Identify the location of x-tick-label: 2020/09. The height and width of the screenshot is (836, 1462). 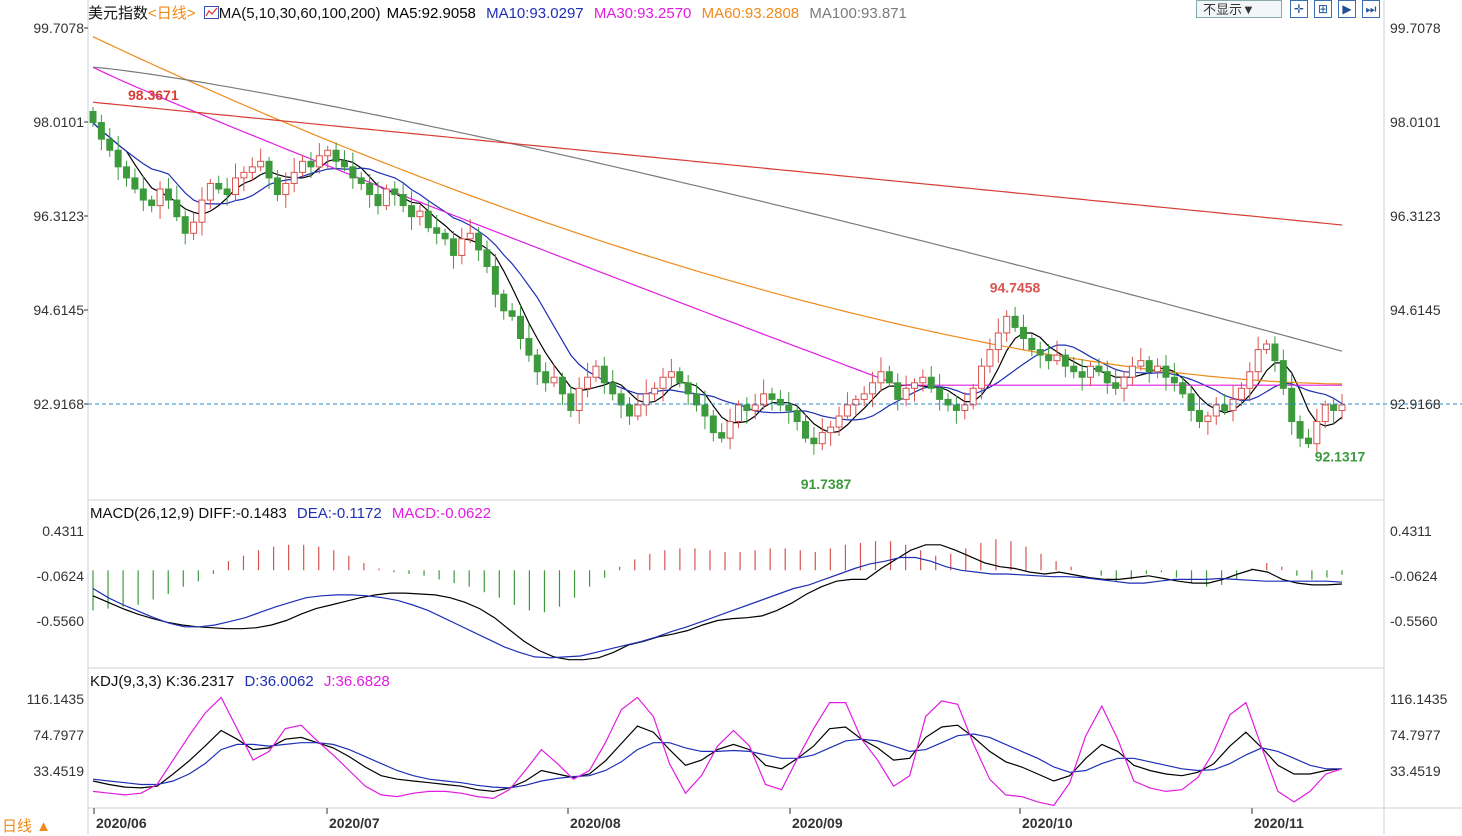
(817, 823).